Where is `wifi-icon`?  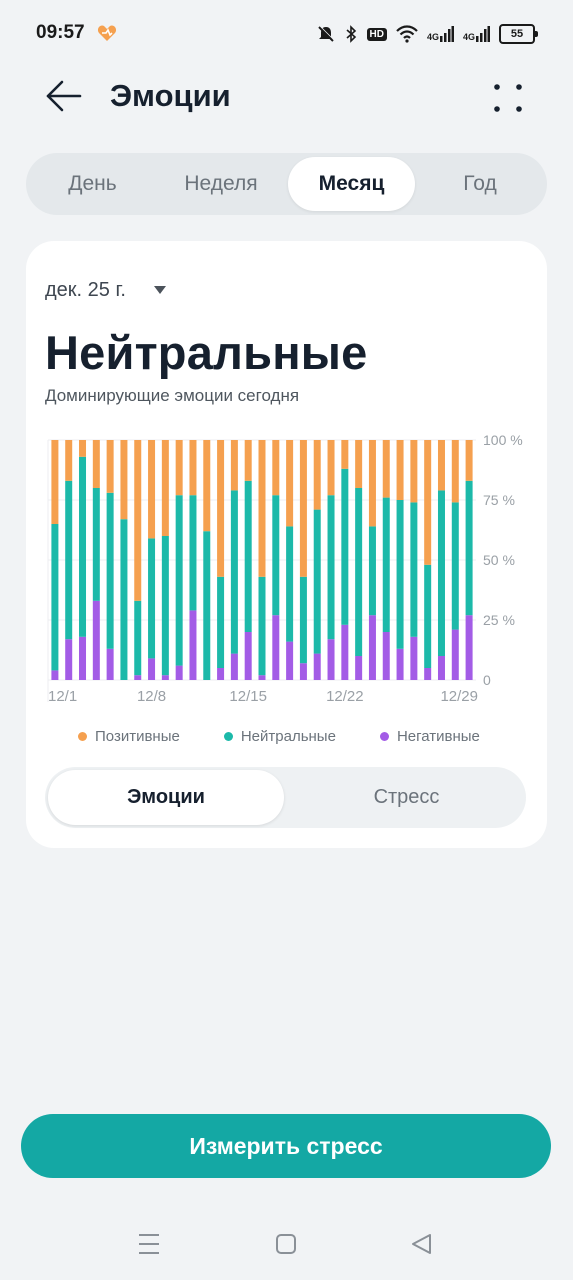
wifi-icon is located at coordinates (407, 34).